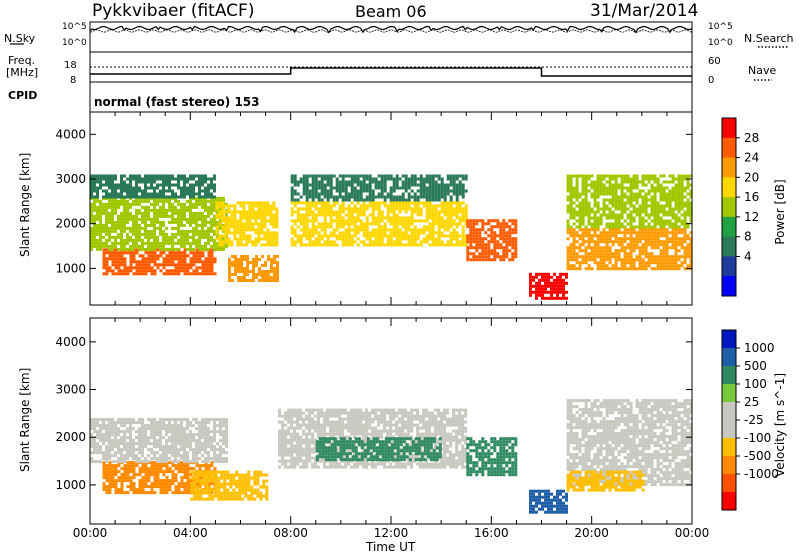 The width and height of the screenshot is (800, 554). What do you see at coordinates (711, 80) in the screenshot?
I see `nave-tick-bottom: 0` at bounding box center [711, 80].